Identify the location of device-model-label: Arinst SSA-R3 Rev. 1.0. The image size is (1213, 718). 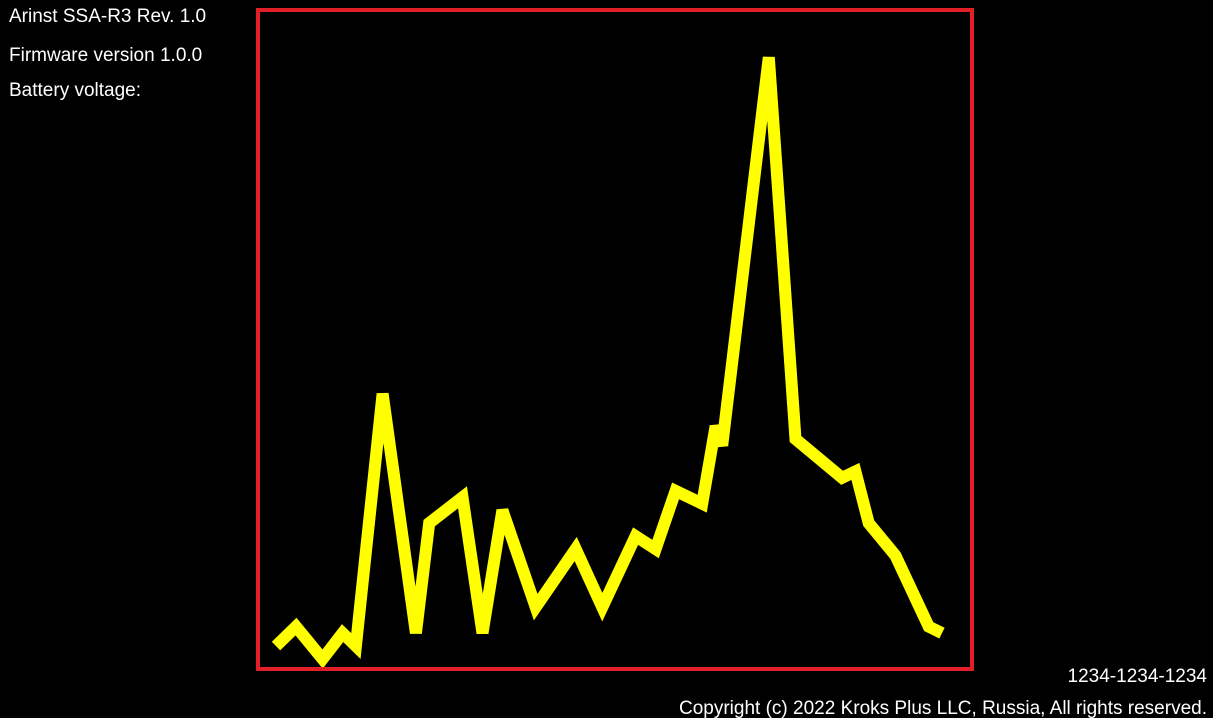
(108, 16).